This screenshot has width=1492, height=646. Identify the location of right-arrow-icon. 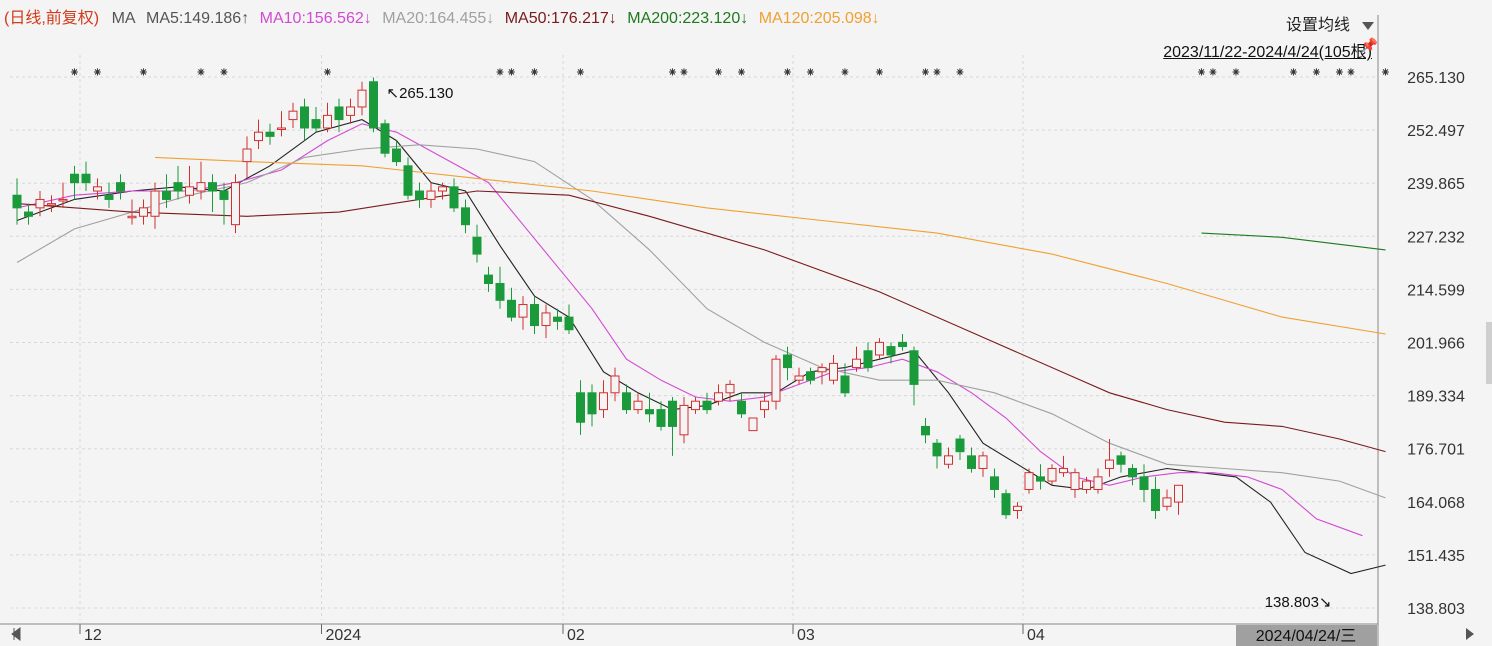
(1470, 634).